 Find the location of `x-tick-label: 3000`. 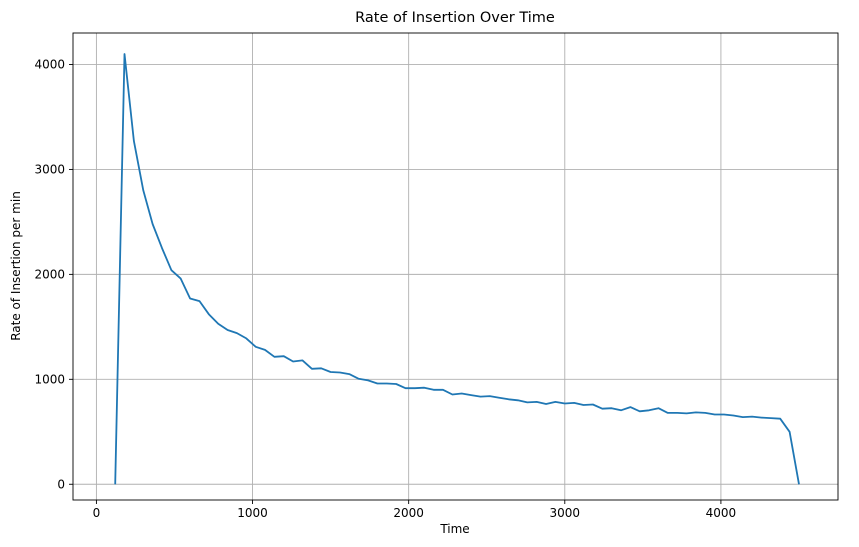

x-tick-label: 3000 is located at coordinates (565, 513).